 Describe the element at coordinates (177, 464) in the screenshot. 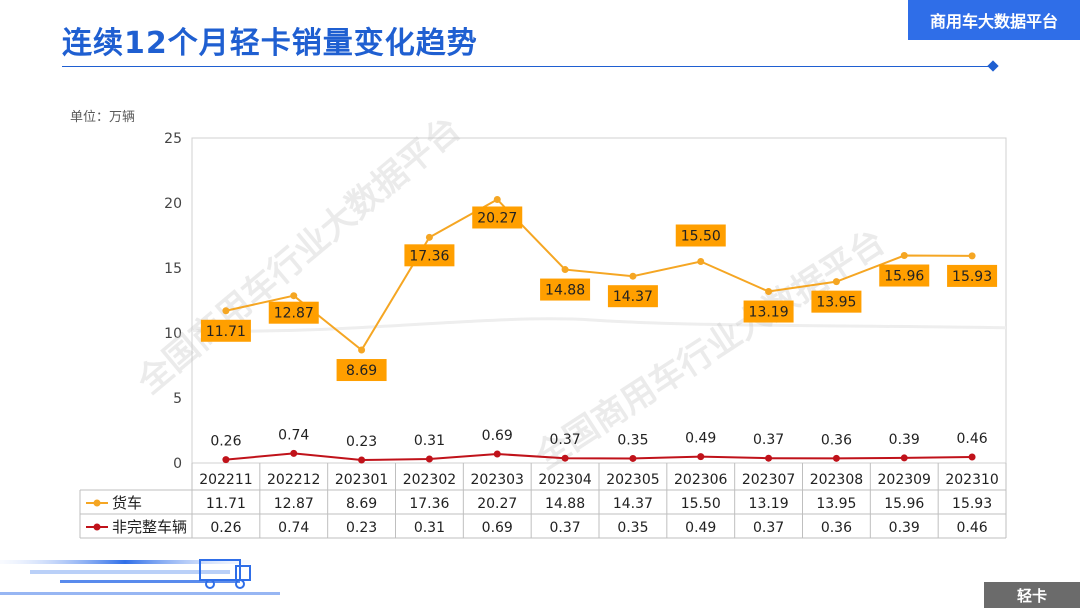

I see `y-tick-label: 0` at that location.